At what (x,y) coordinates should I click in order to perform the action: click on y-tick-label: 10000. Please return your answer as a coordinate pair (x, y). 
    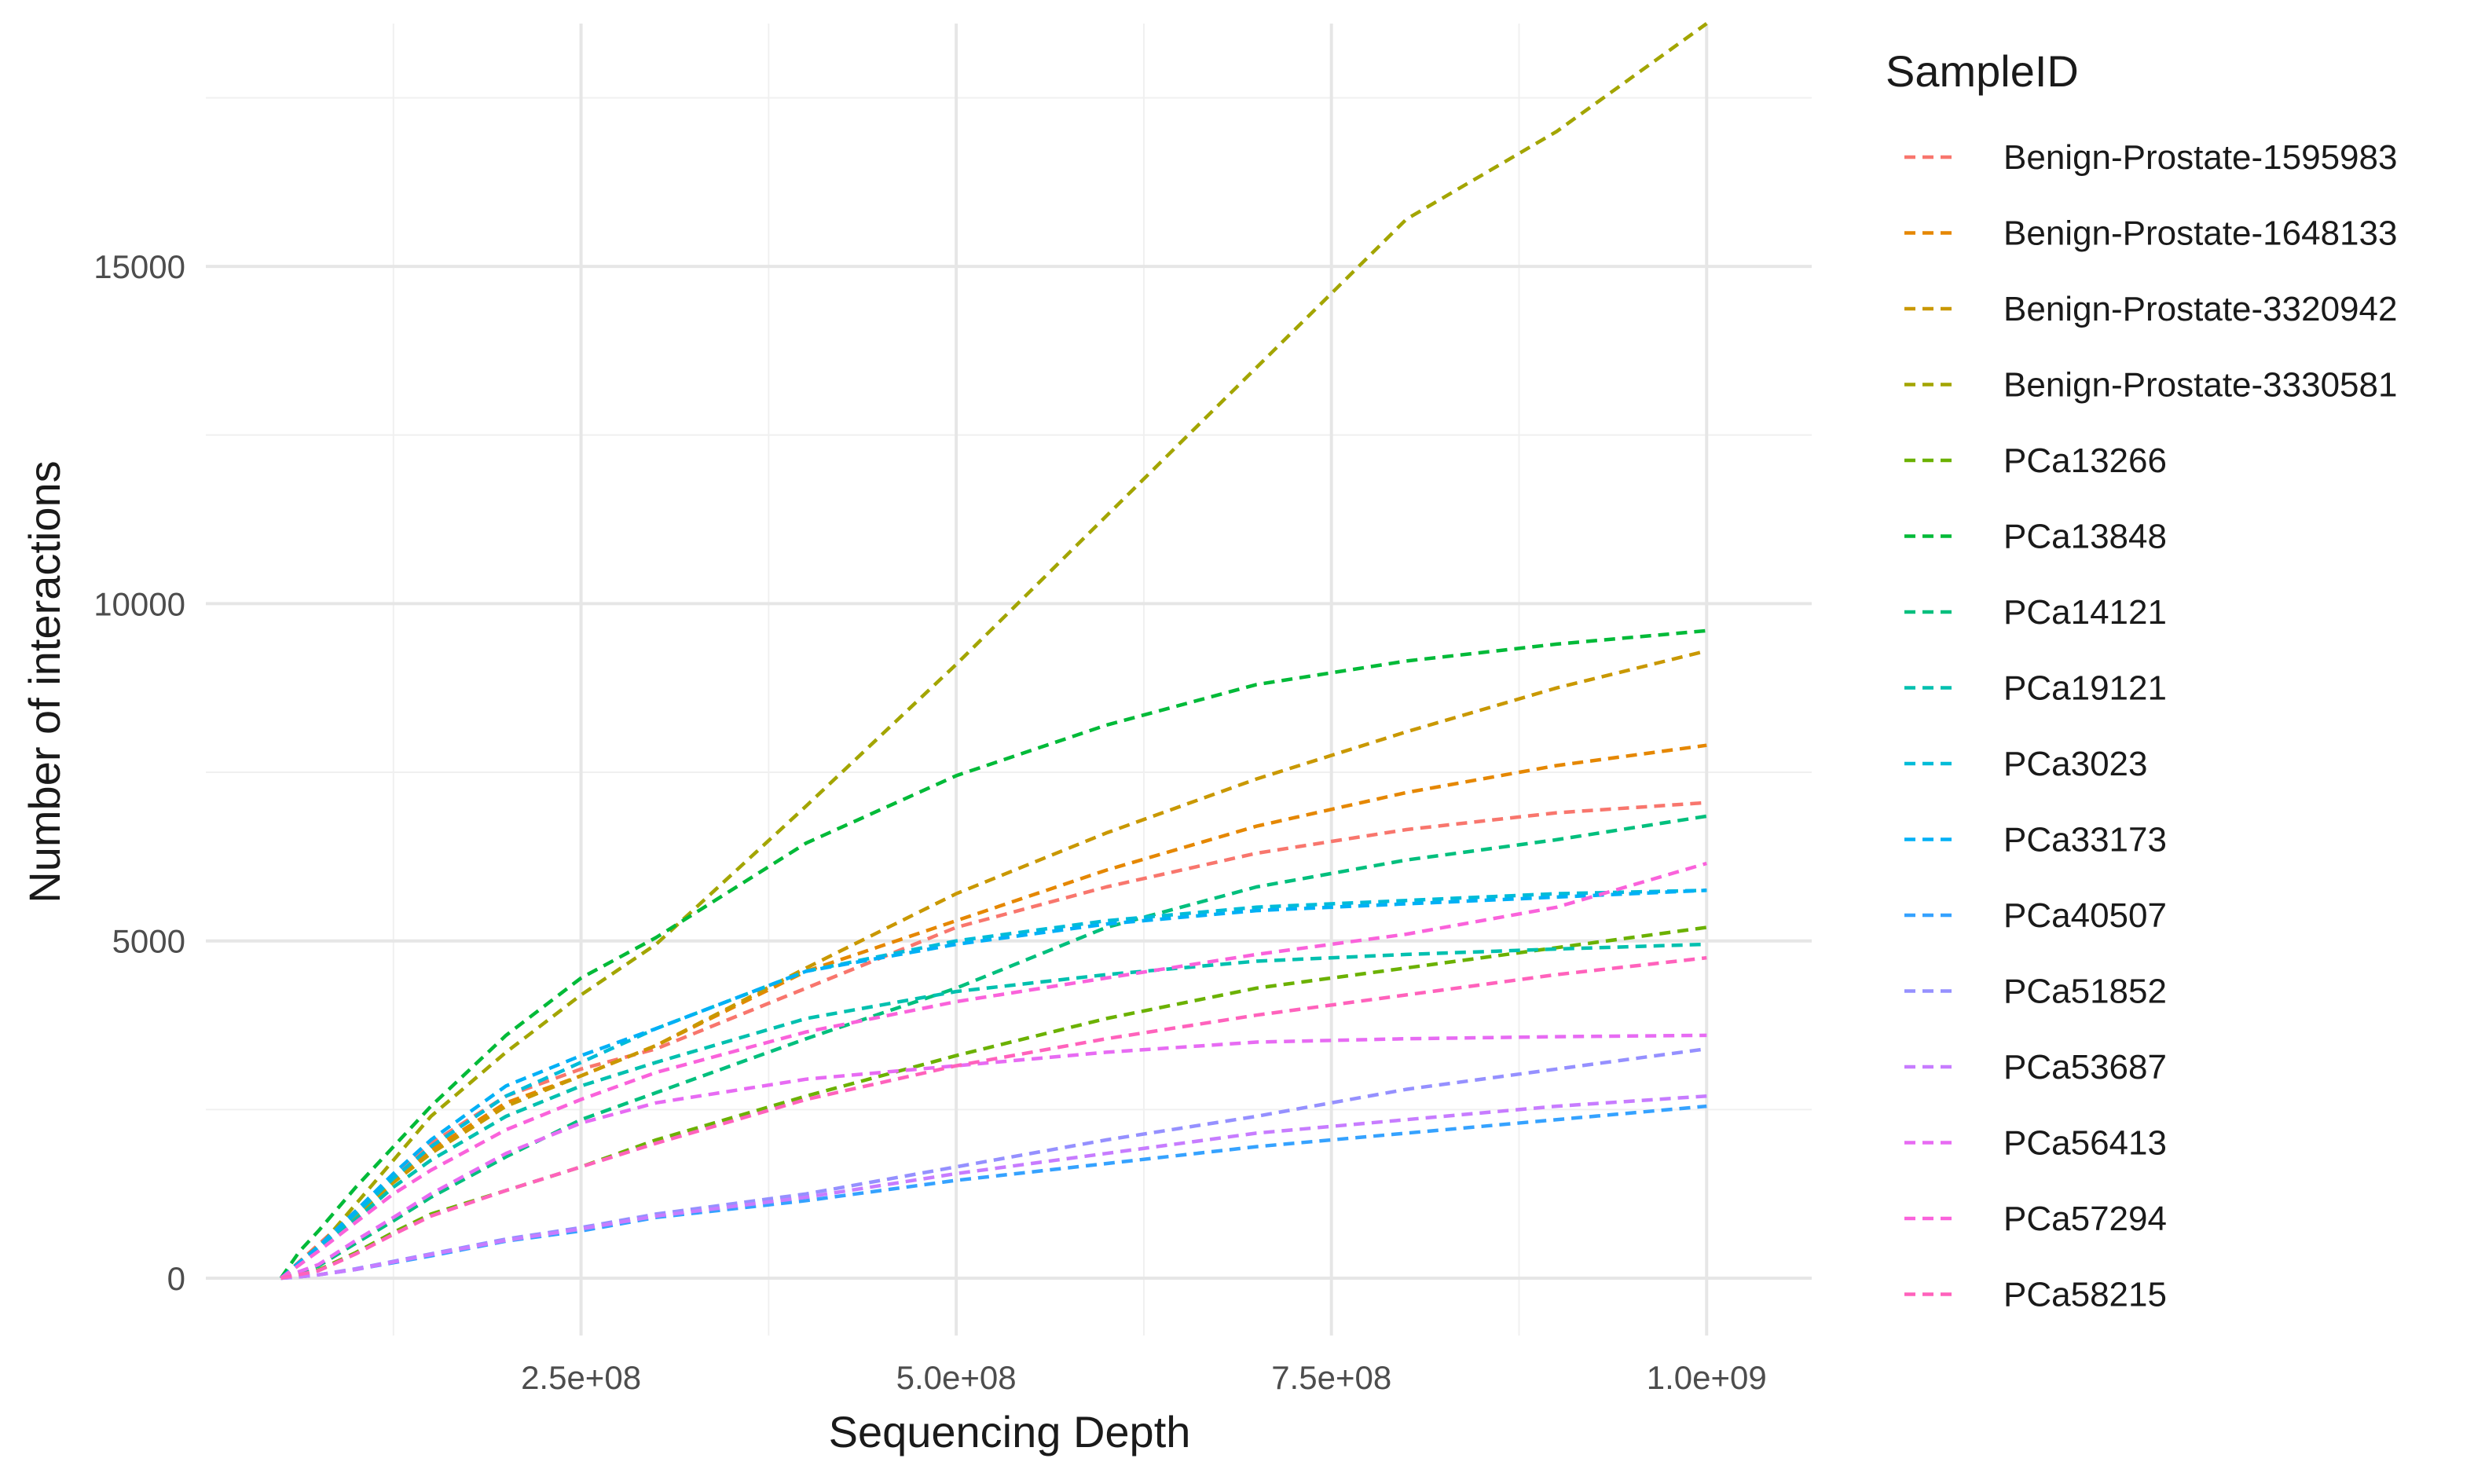
    Looking at the image, I should click on (139, 603).